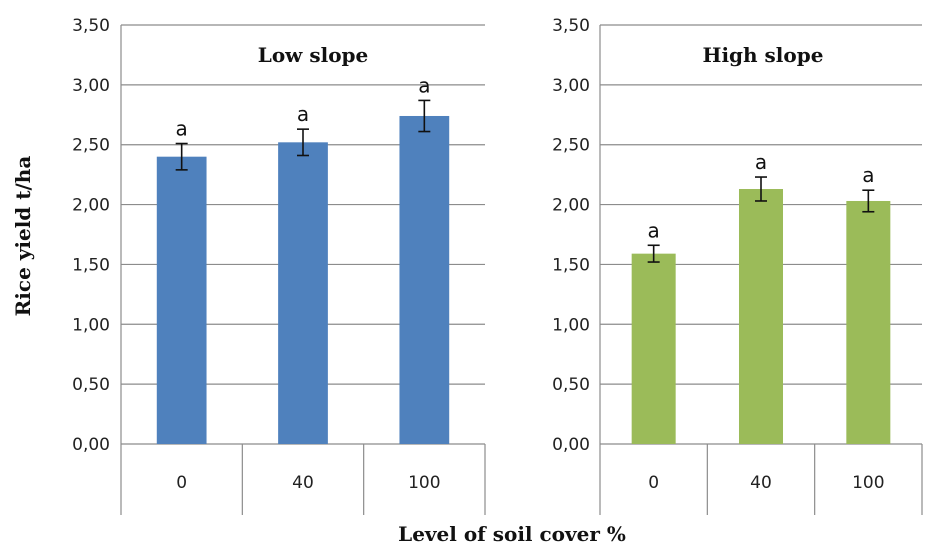 The height and width of the screenshot is (553, 938). I want to click on x-axis-title: Level of soil cover %, so click(512, 534).